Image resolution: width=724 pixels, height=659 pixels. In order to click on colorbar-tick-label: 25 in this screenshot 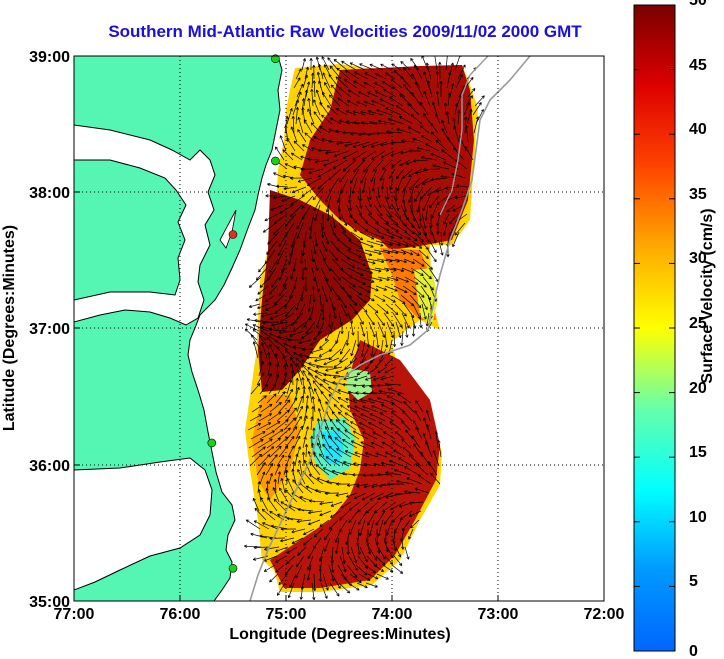, I will do `click(698, 323)`.